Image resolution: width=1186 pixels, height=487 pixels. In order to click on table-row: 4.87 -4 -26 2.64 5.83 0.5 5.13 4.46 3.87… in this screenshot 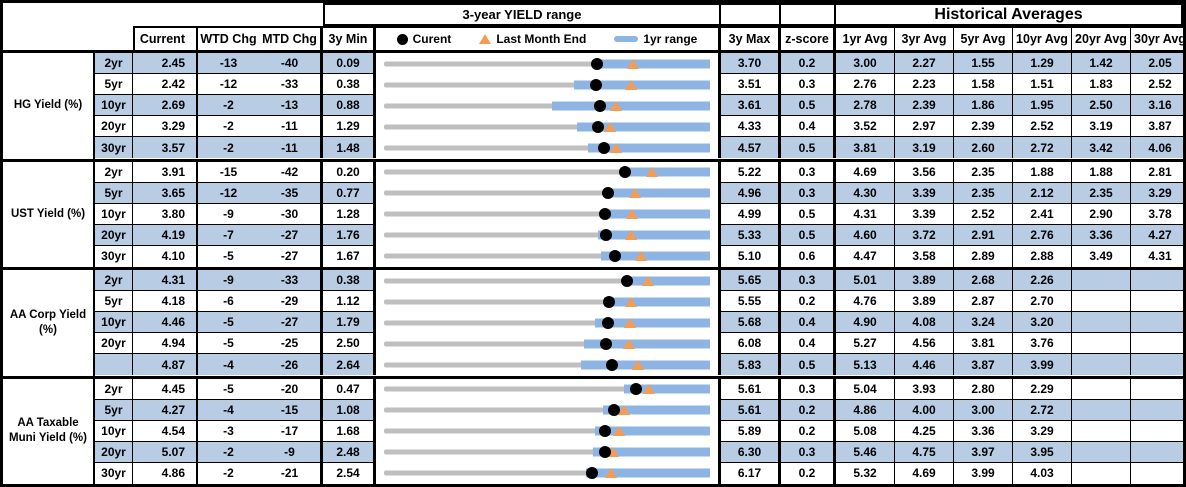, I will do `click(639, 365)`.